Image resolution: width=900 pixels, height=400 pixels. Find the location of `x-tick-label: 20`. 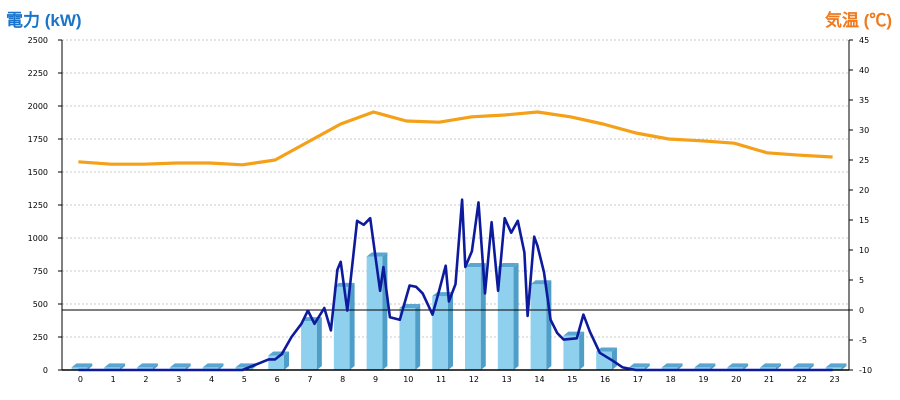

x-tick-label: 20 is located at coordinates (736, 379).